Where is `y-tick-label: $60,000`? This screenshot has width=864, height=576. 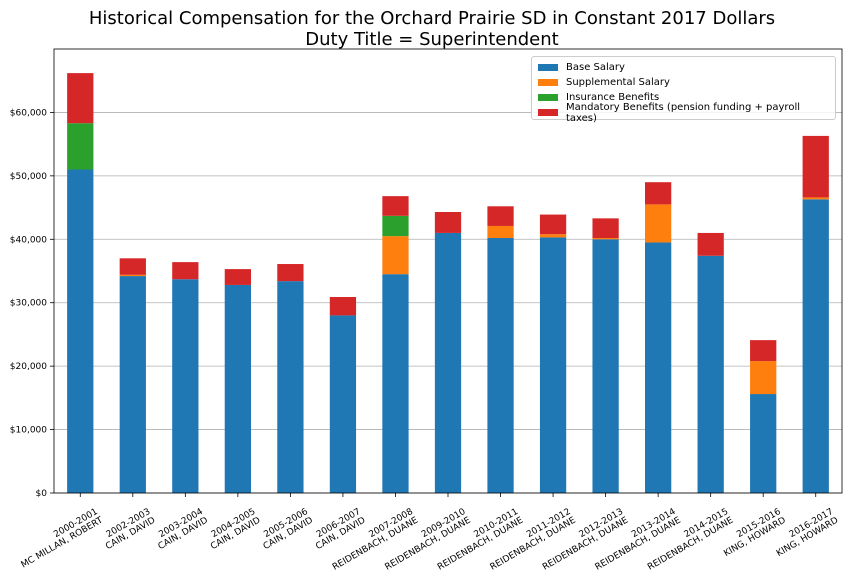 y-tick-label: $60,000 is located at coordinates (28, 113).